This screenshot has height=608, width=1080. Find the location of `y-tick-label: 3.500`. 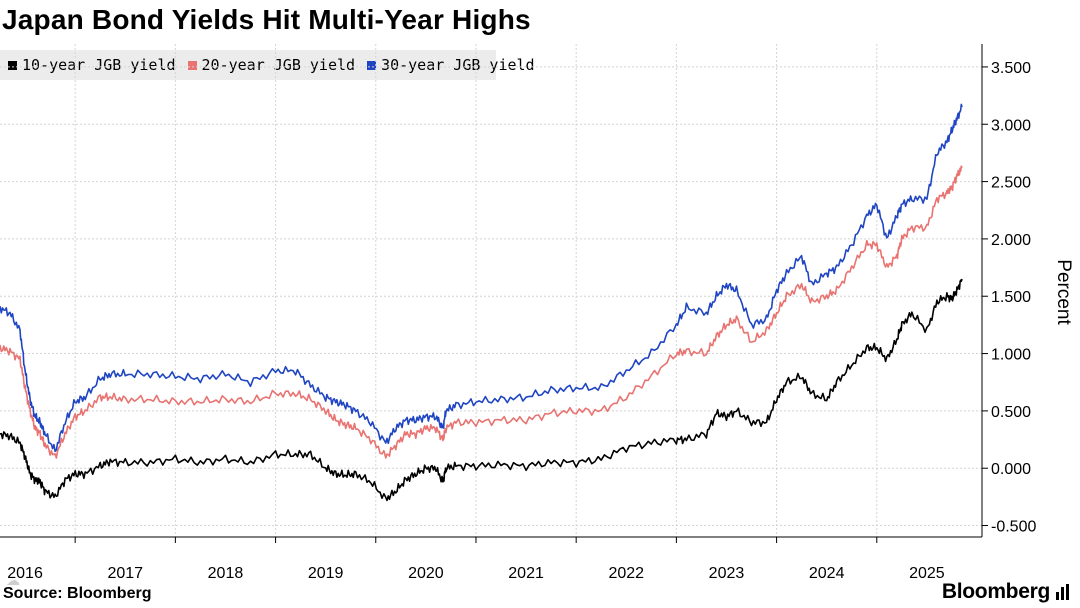

y-tick-label: 3.500 is located at coordinates (1011, 68).